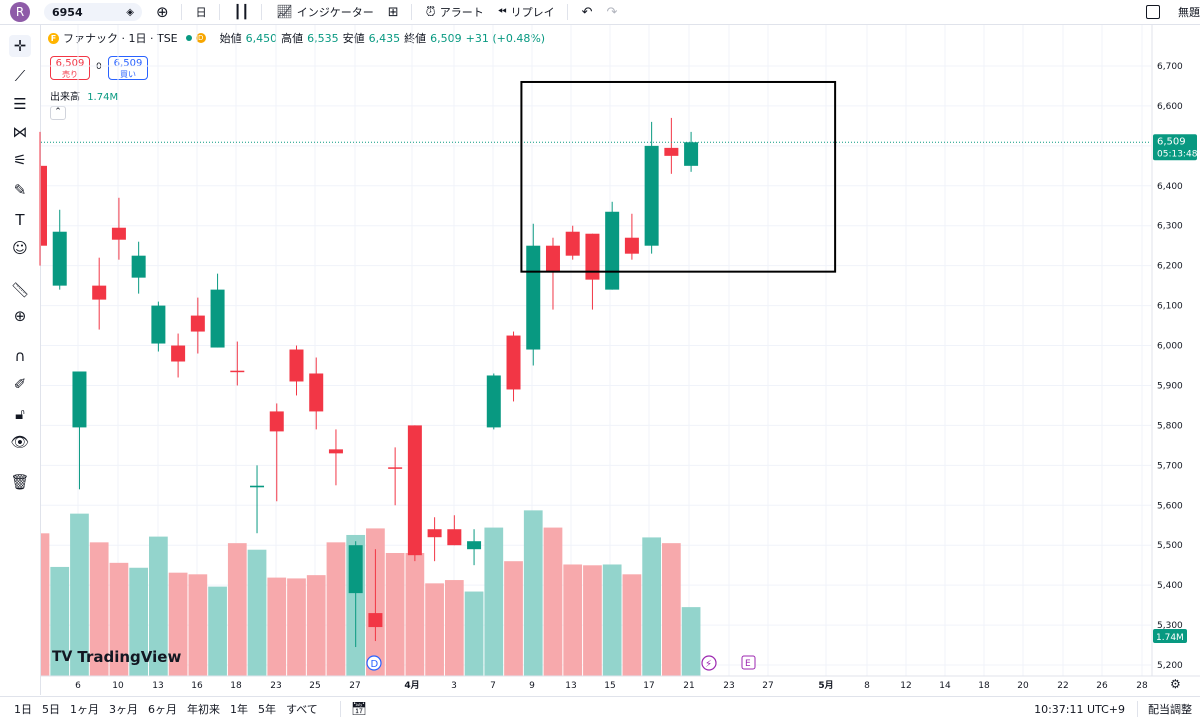  What do you see at coordinates (84, 95) in the screenshot?
I see `volume-legend: 出来高 1.74M` at bounding box center [84, 95].